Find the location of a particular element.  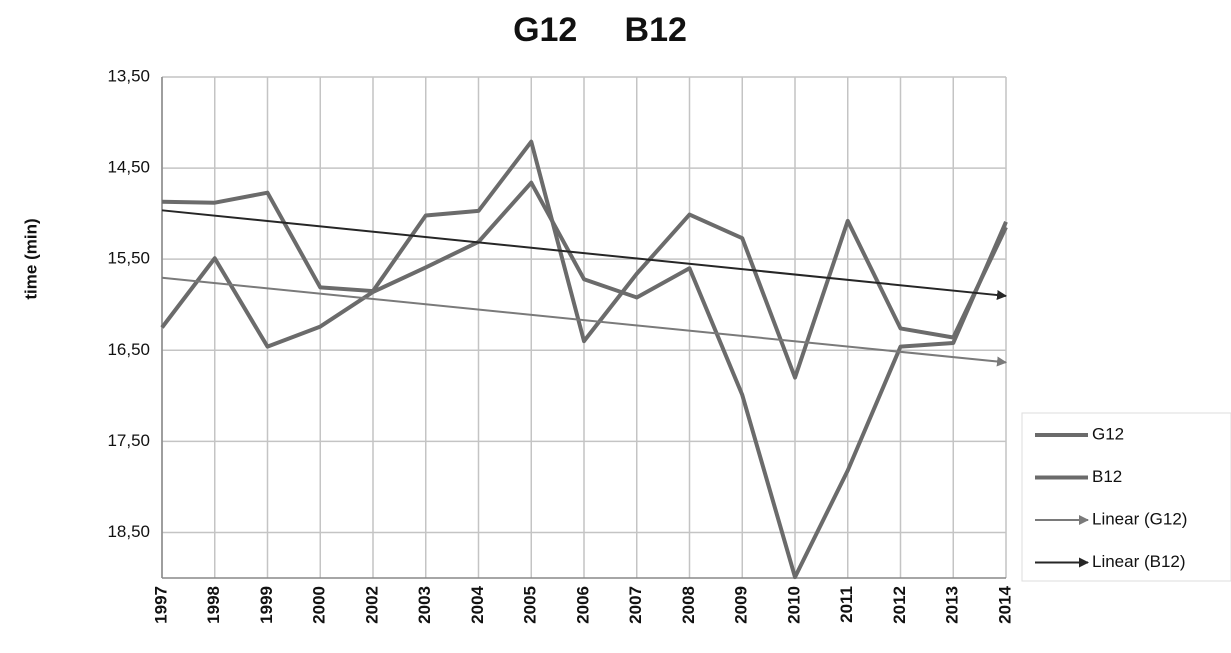

x-tick-label: 2008 is located at coordinates (688, 605).